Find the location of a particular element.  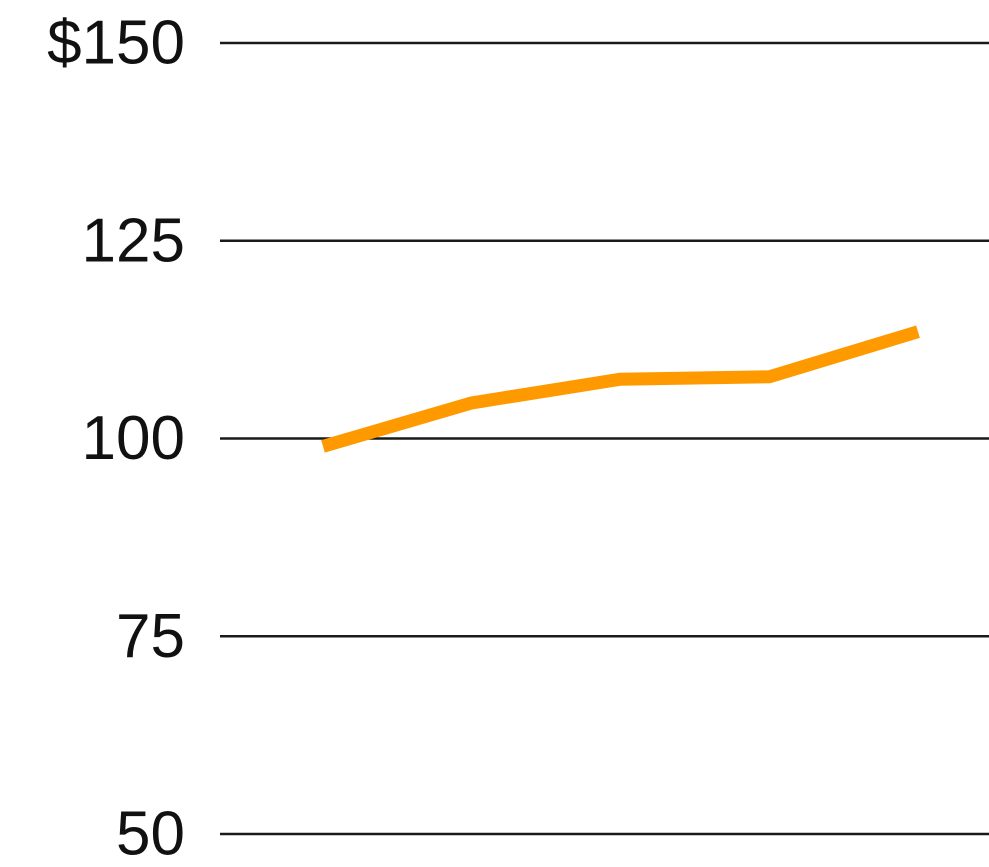

series-layer is located at coordinates (620, 389).